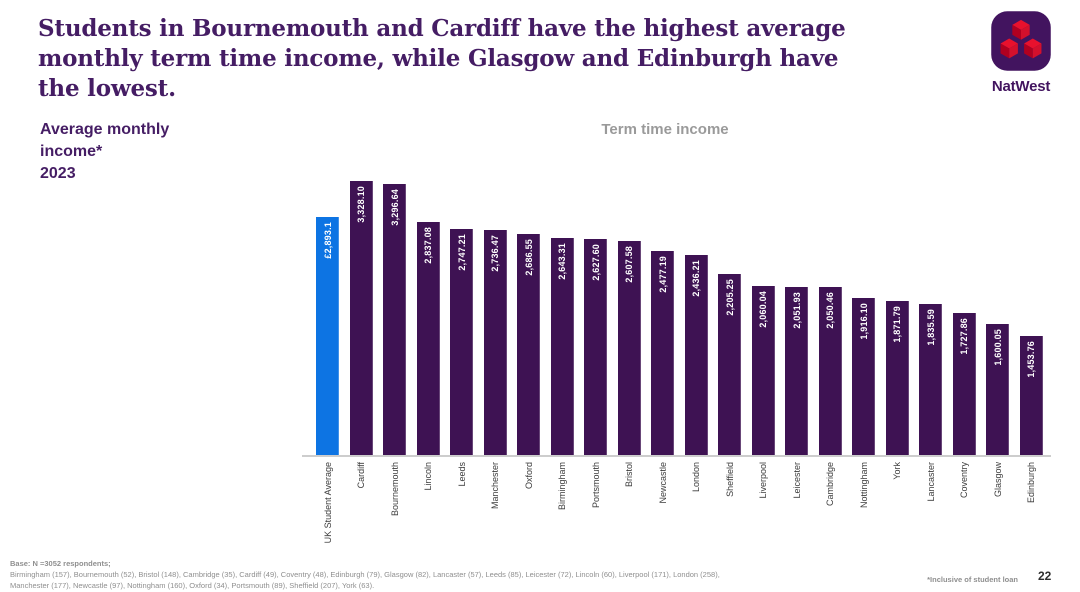  Describe the element at coordinates (763, 480) in the screenshot. I see `x-axis-label: Liverpool` at that location.